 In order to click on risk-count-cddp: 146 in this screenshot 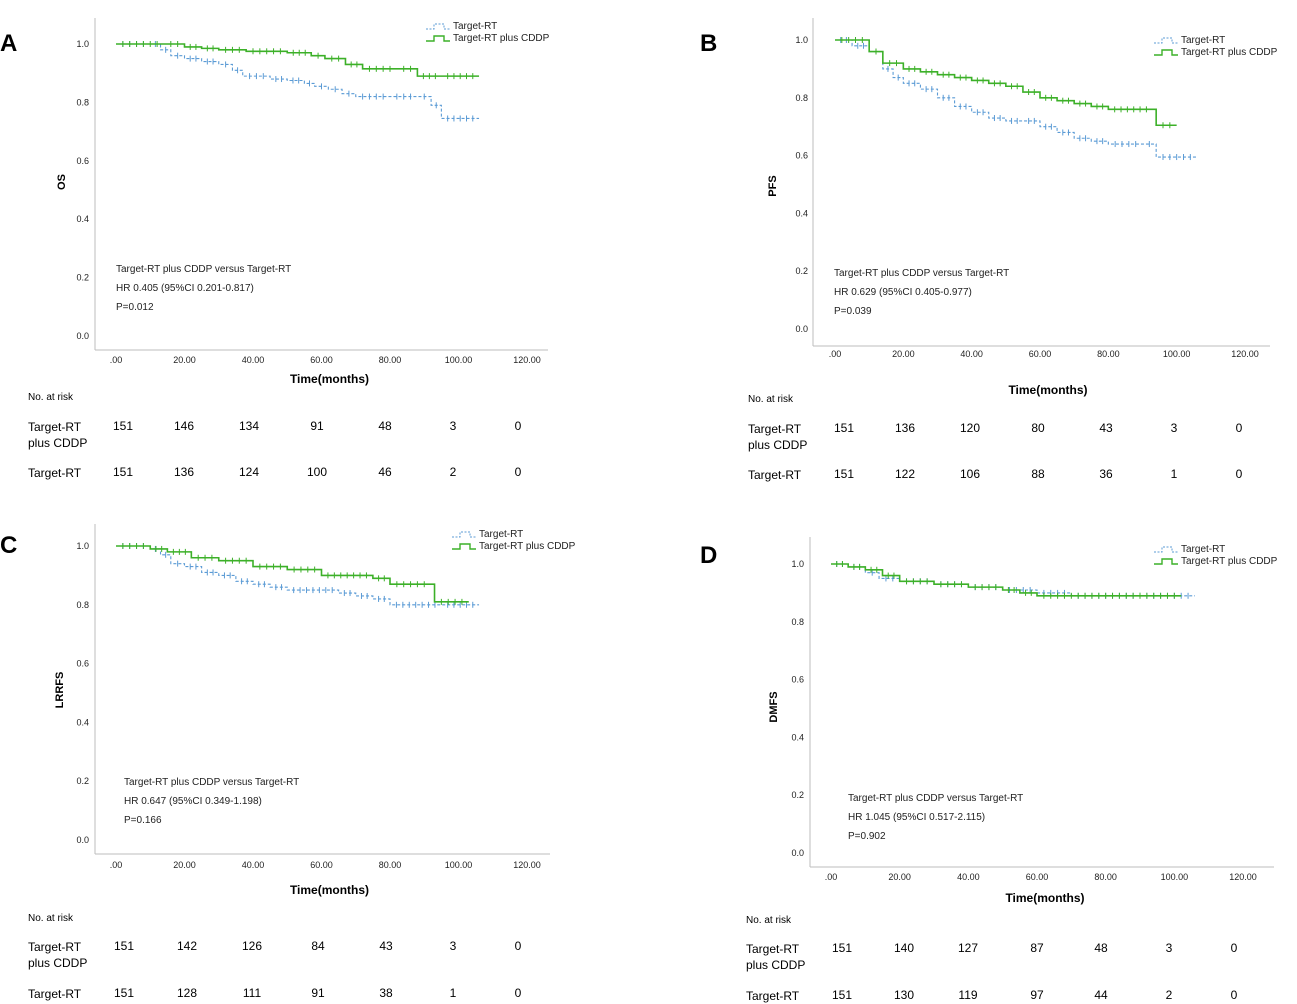, I will do `click(184, 426)`.